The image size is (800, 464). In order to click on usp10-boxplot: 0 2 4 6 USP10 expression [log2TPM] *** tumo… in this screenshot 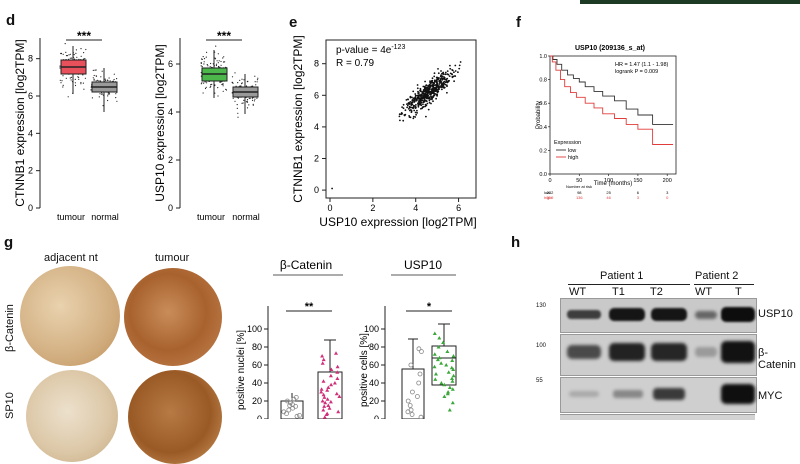, I will do `click(206, 125)`.